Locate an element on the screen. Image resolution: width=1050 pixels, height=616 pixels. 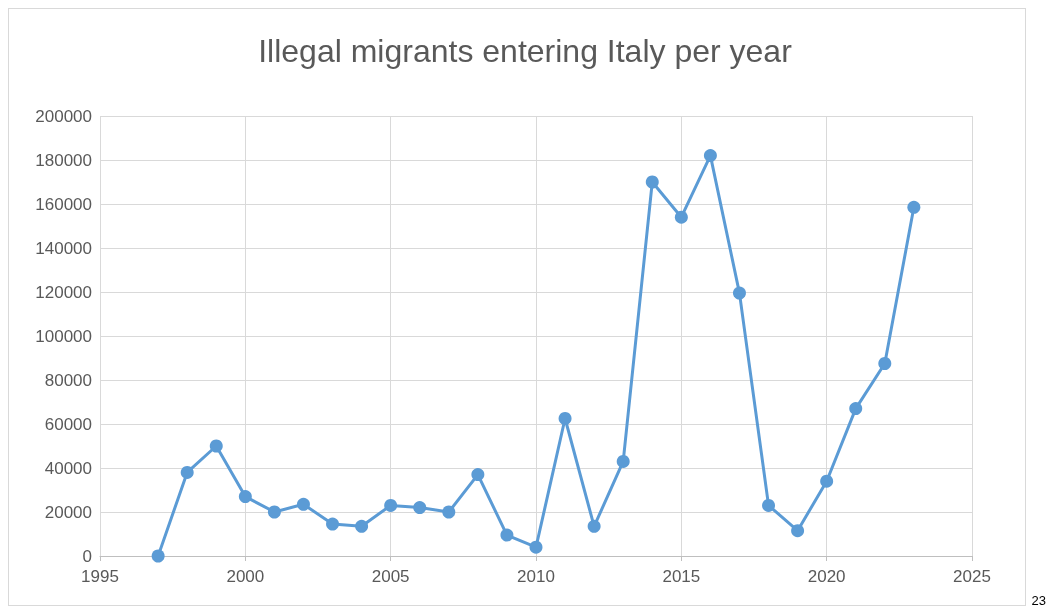
y-tick-label: 80000 is located at coordinates (68, 380).